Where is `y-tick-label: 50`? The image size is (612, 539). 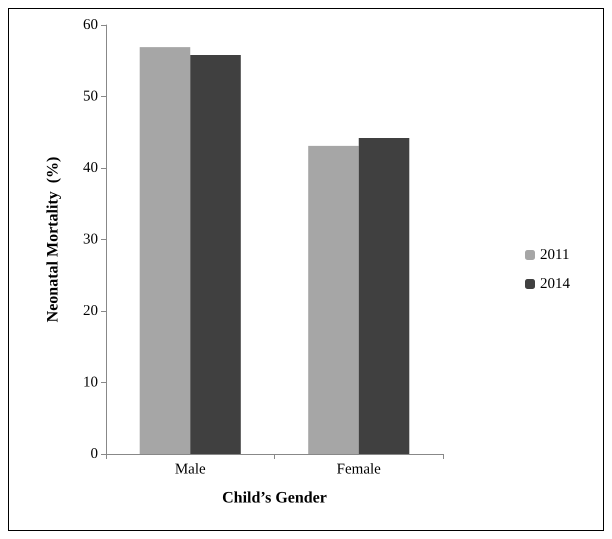
y-tick-label: 50 is located at coordinates (90, 96).